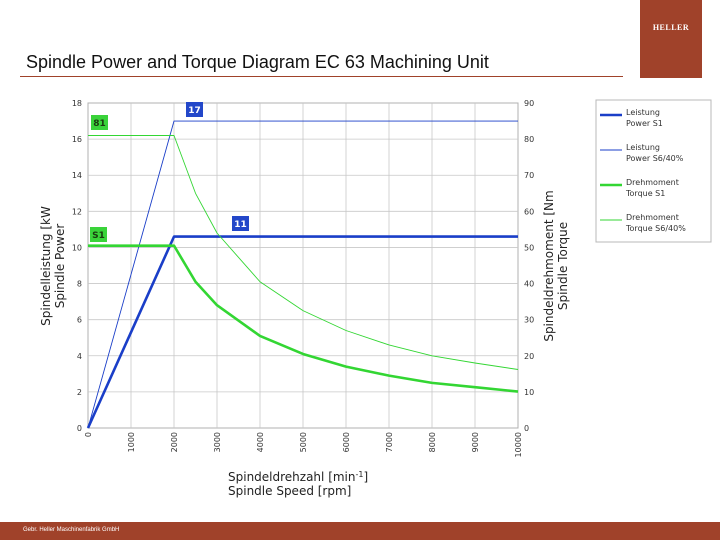 The height and width of the screenshot is (540, 720). What do you see at coordinates (529, 103) in the screenshot?
I see `y-right-tick-label: 90` at bounding box center [529, 103].